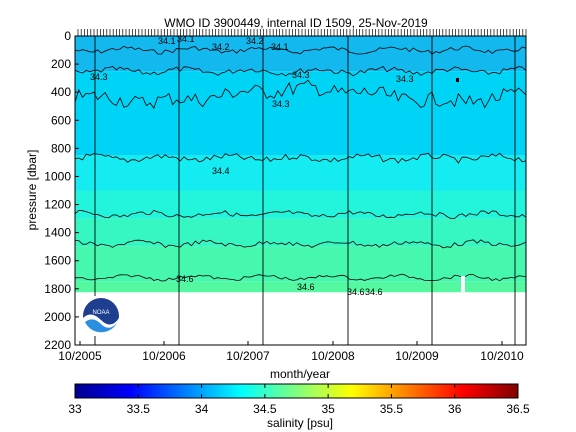 The height and width of the screenshot is (432, 576). Describe the element at coordinates (139, 409) in the screenshot. I see `colorbar-tick-label: 33.5` at that location.